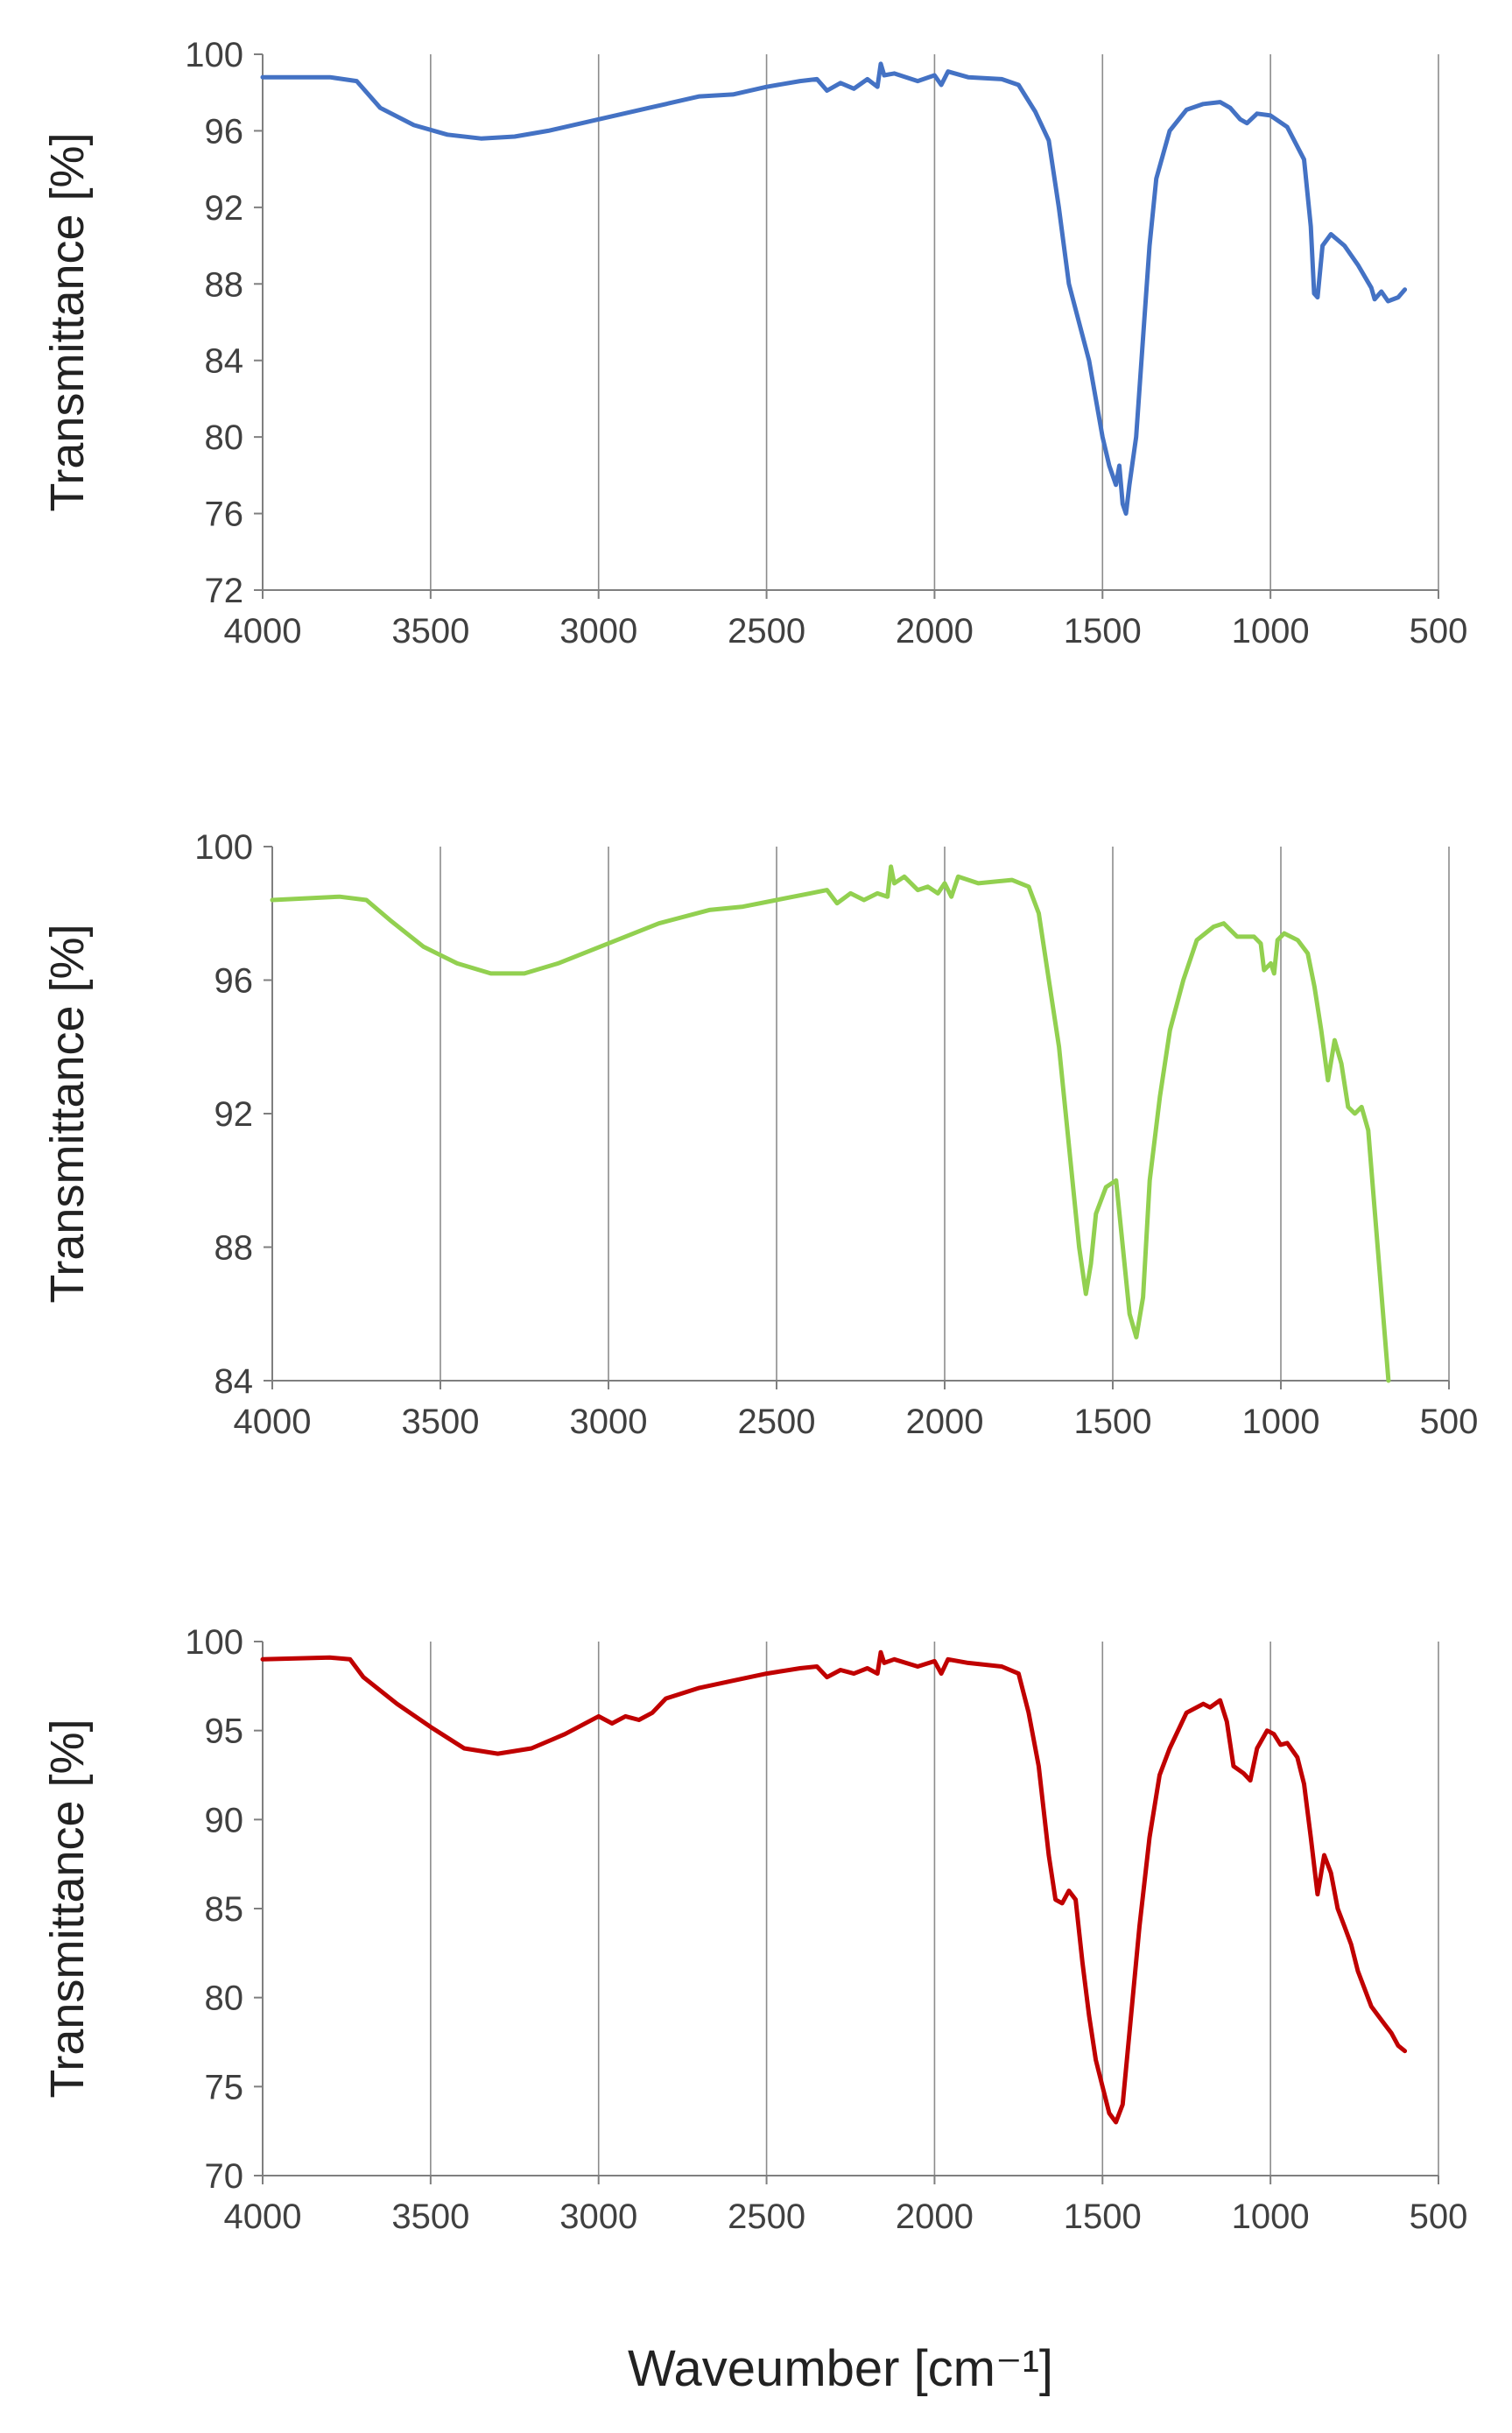  I want to click on y-tick-label: 70, so click(224, 2176).